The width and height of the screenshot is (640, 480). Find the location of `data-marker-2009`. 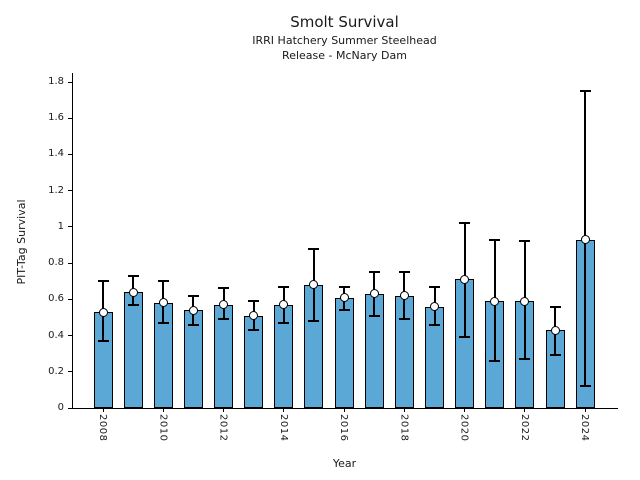

data-marker-2009 is located at coordinates (133, 292).